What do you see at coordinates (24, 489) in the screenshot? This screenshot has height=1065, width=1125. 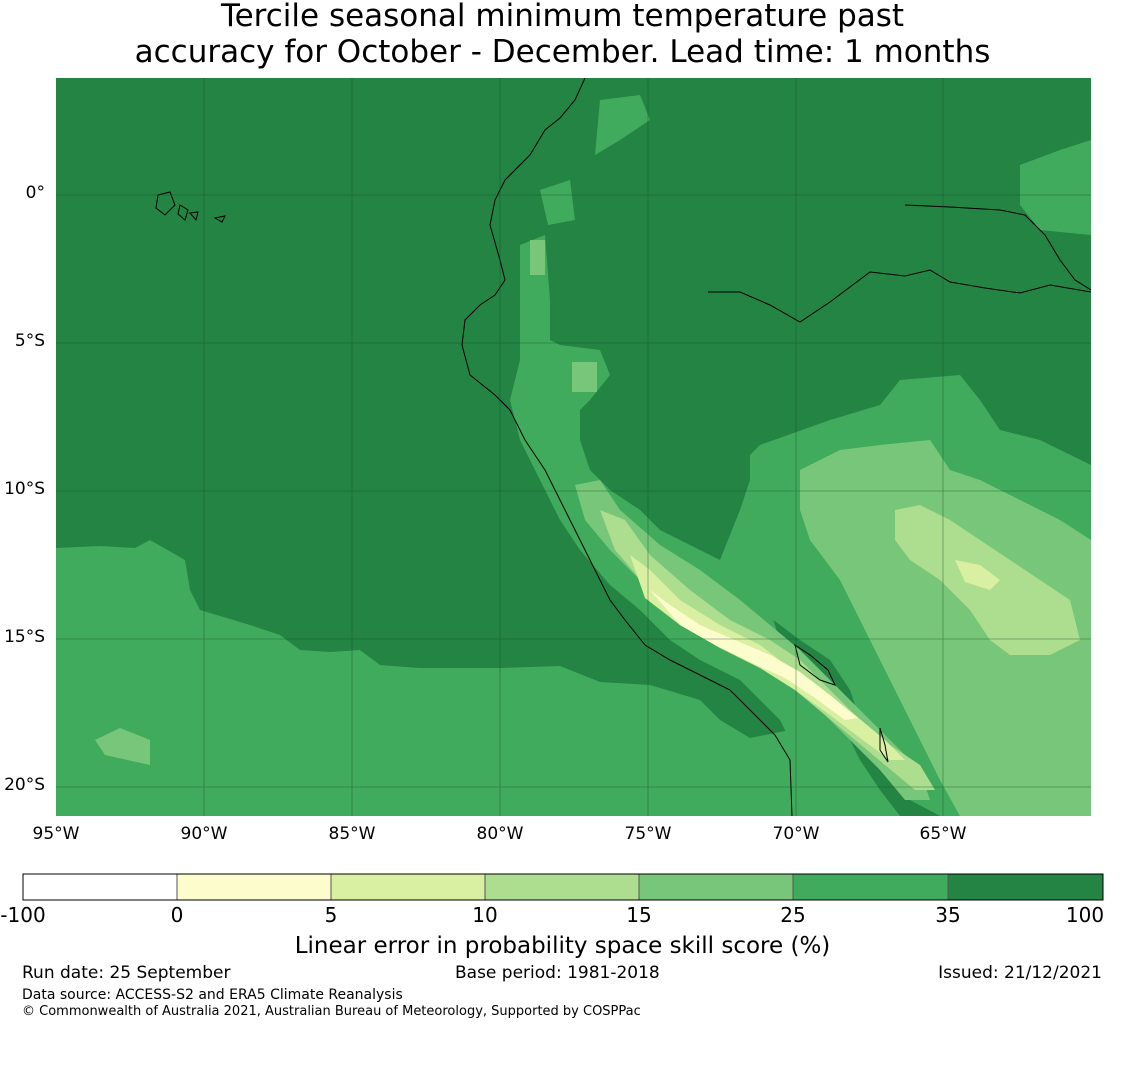 I see `y-tick-label: 10°S` at bounding box center [24, 489].